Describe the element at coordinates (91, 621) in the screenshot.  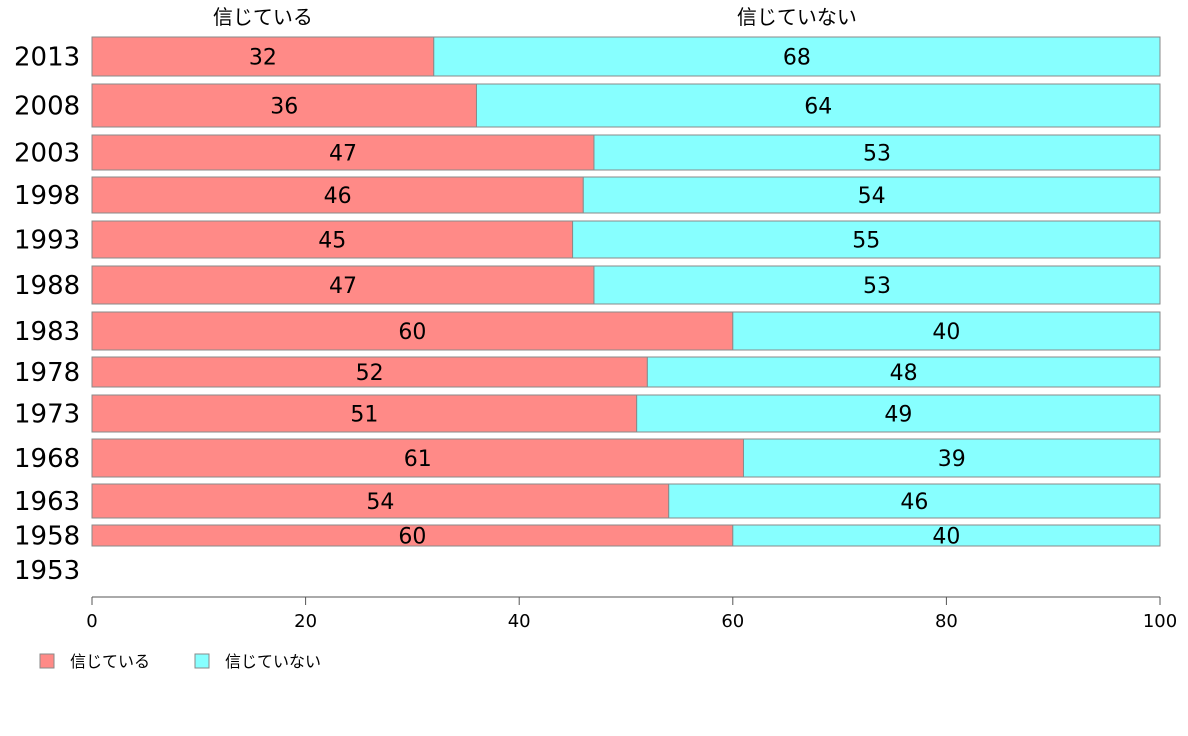
I see `x-tick-label: 0` at that location.